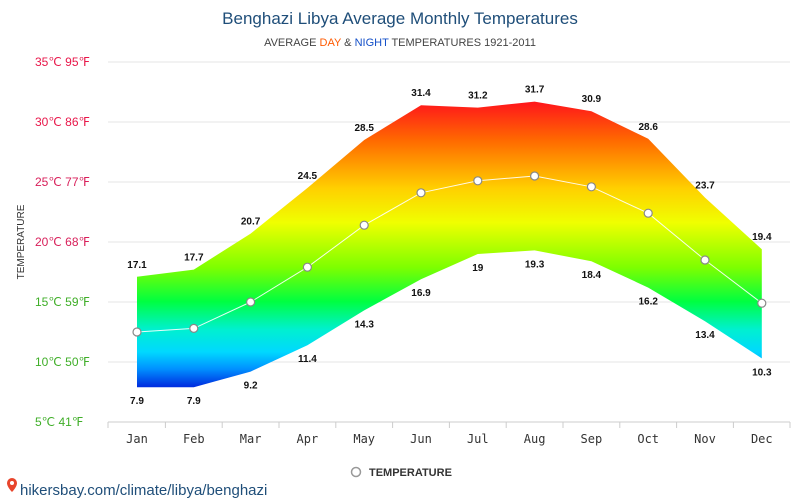 The height and width of the screenshot is (500, 800). Describe the element at coordinates (143, 490) in the screenshot. I see `footer-url: hikersbay.com/climate/libya/benghazi` at that location.